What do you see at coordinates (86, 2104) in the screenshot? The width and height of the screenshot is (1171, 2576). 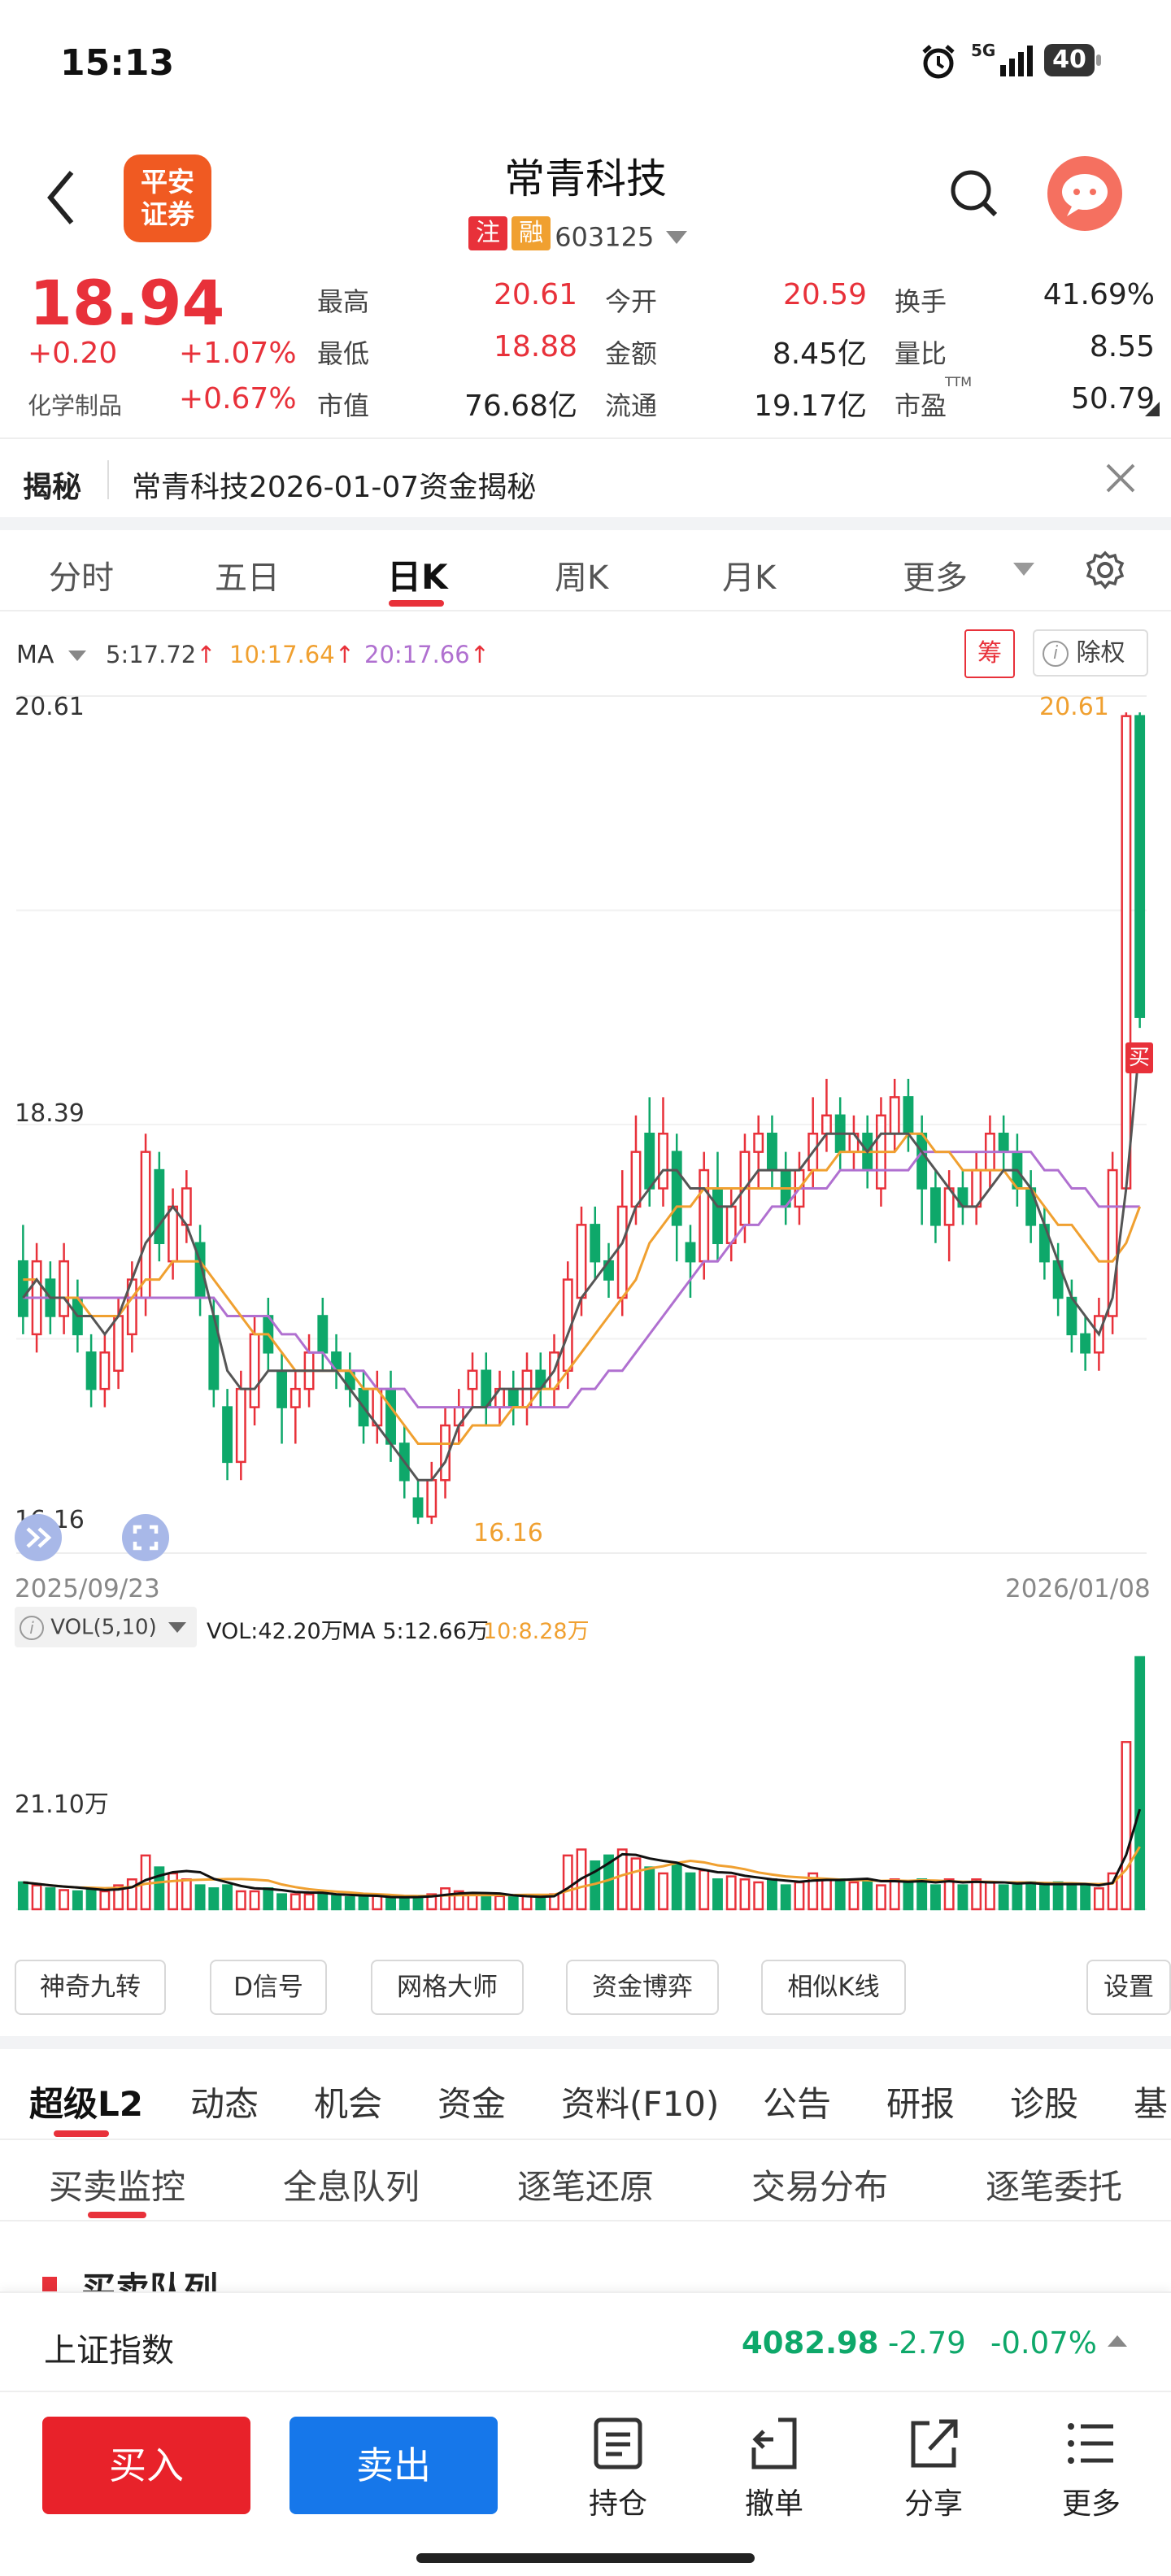 I see `tab-super-l2: 超级L2` at bounding box center [86, 2104].